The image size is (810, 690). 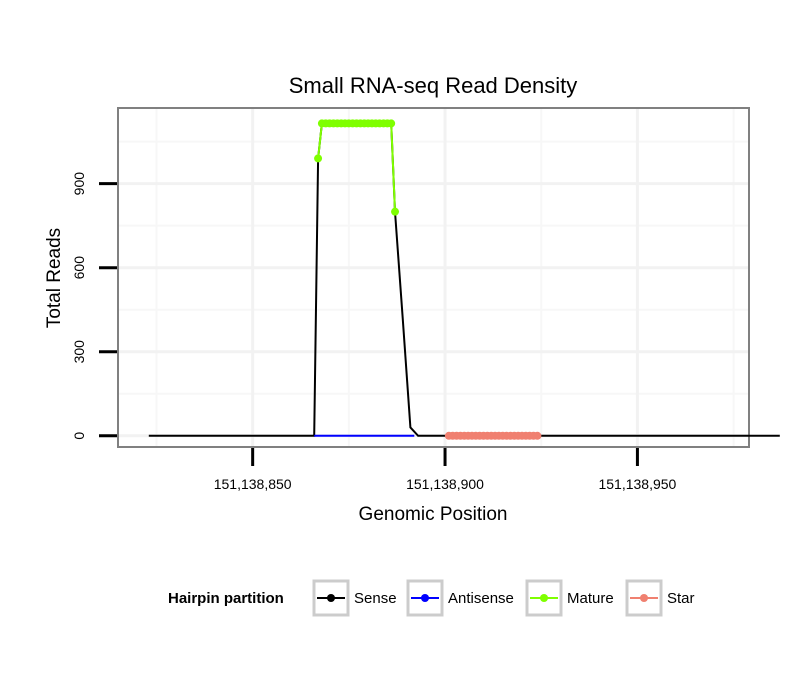 What do you see at coordinates (481, 598) in the screenshot?
I see `legend-label-antisense: Antisense` at bounding box center [481, 598].